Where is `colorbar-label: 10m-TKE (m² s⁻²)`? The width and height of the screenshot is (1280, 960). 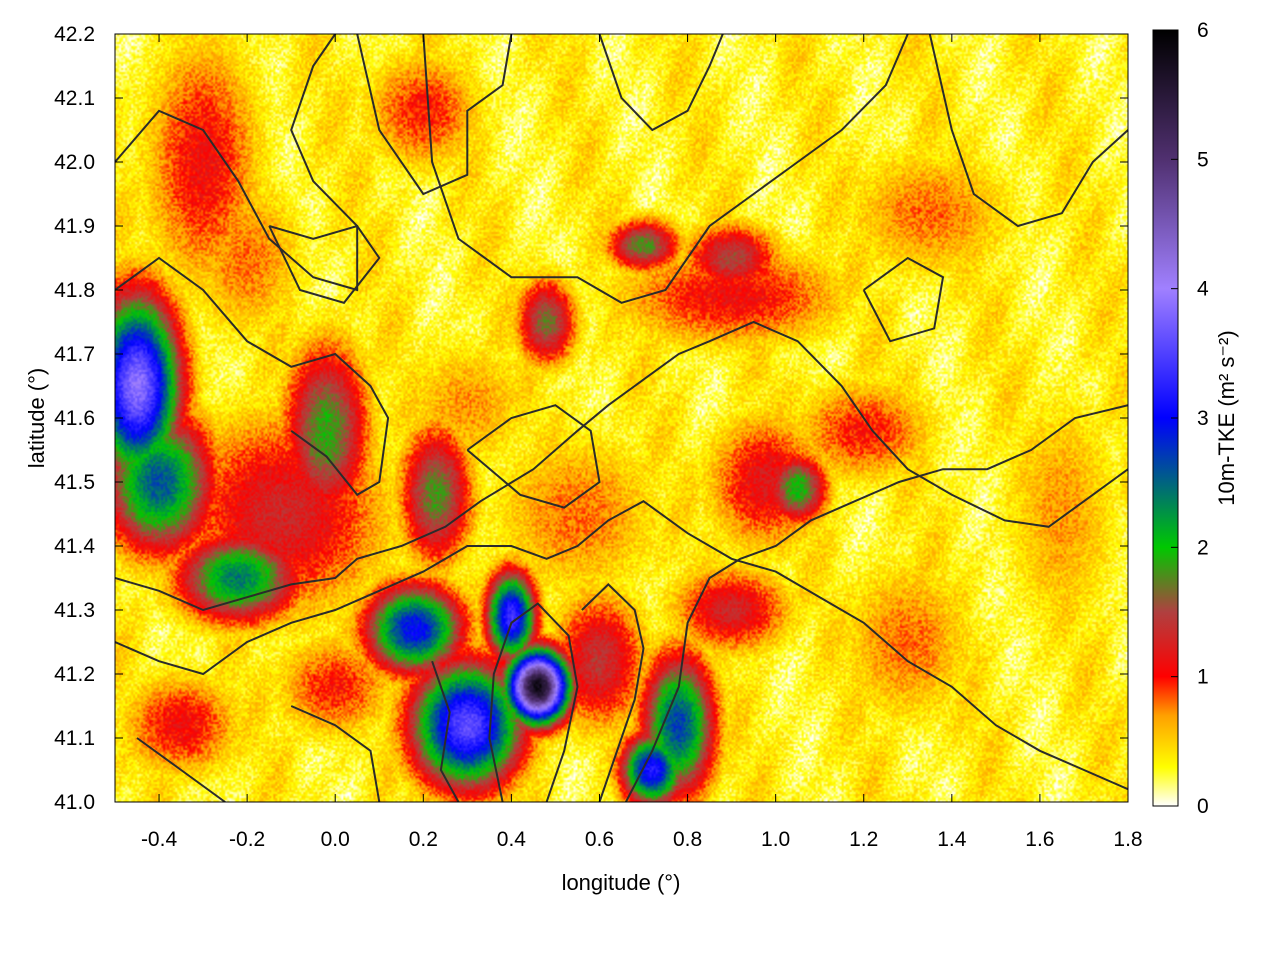
colorbar-label: 10m-TKE (m² s⁻²) is located at coordinates (1226, 417).